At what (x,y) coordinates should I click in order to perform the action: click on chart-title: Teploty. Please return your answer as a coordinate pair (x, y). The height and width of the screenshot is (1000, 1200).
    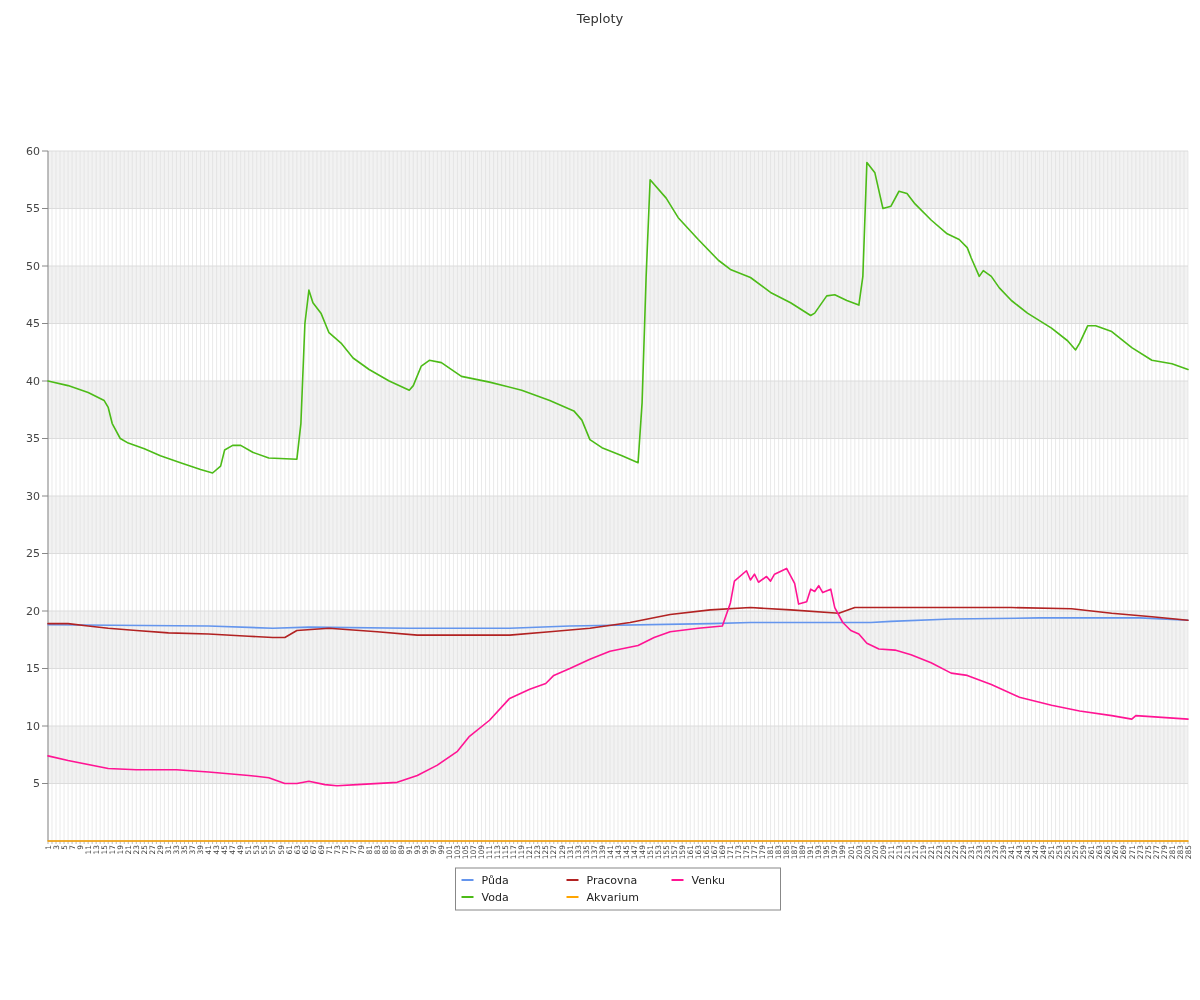
    Looking at the image, I should click on (599, 18).